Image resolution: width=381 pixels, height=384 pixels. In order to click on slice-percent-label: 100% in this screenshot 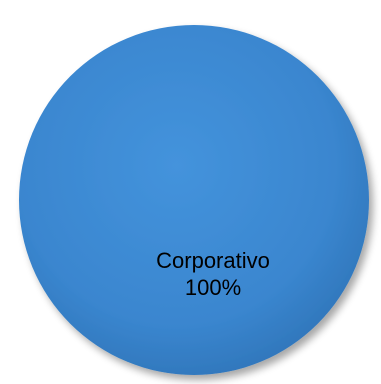, I will do `click(213, 287)`.